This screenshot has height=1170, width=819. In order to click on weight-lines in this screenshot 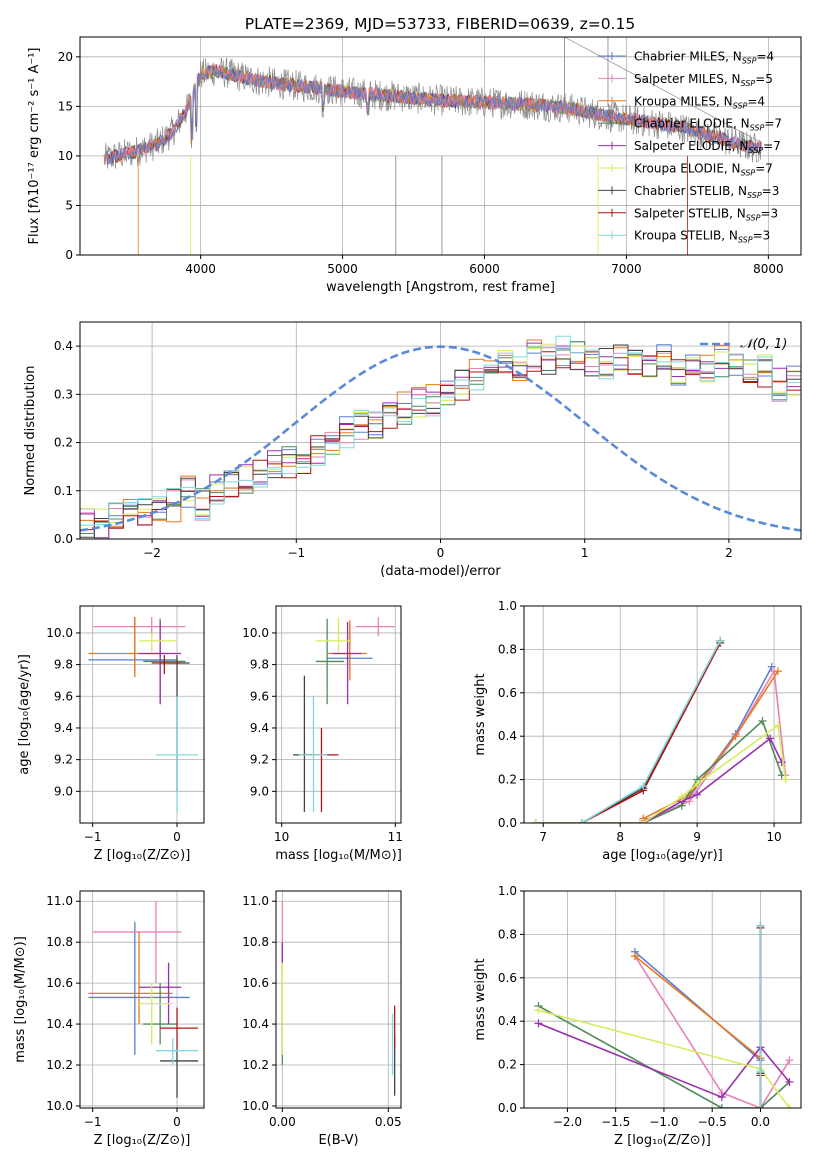, I will do `click(660, 729)`.